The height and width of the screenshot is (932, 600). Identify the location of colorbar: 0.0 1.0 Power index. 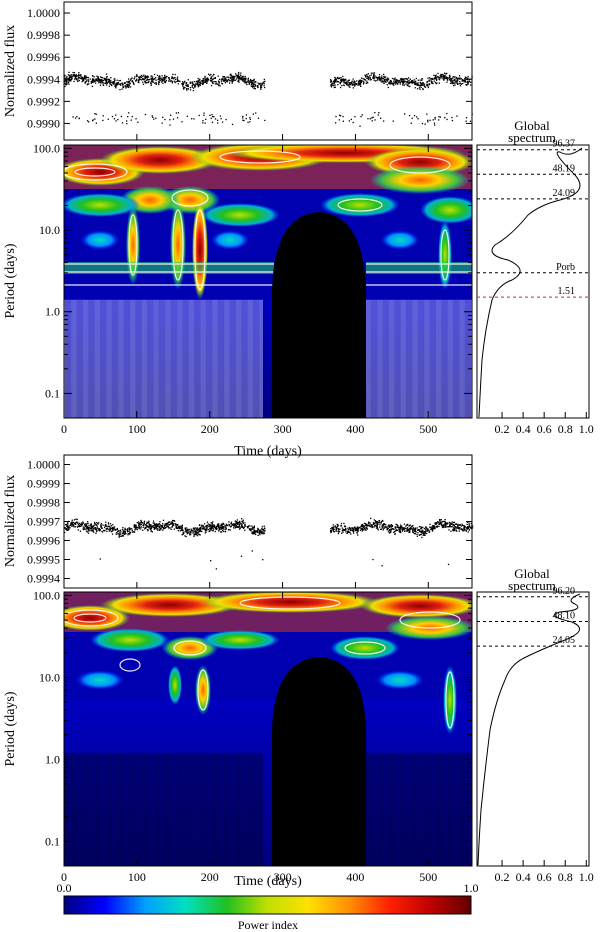
(268, 906).